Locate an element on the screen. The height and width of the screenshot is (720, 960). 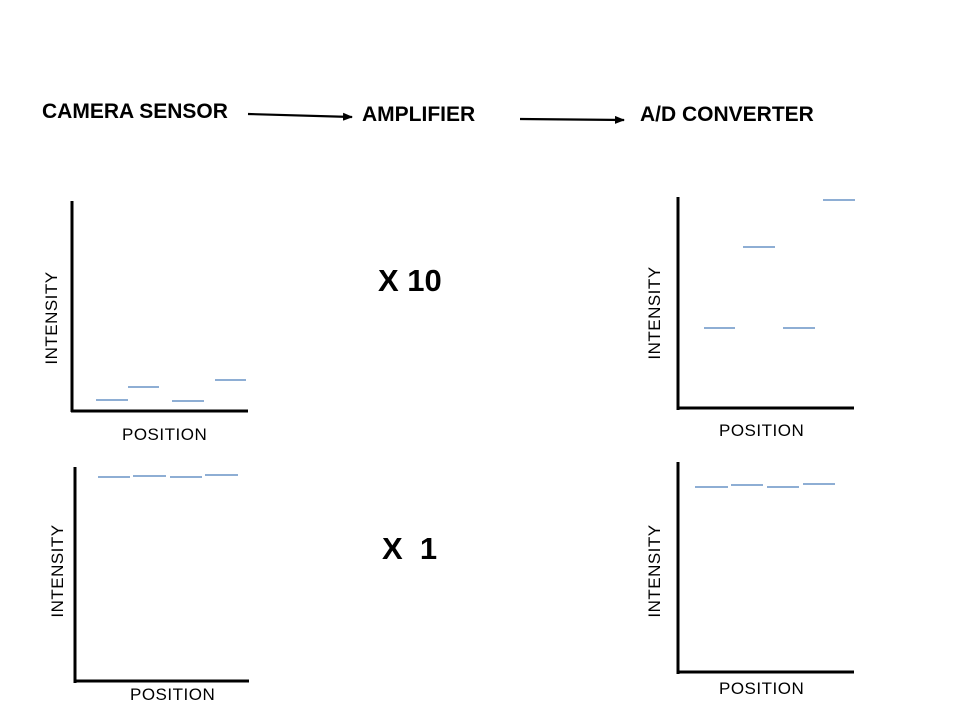
gain-x10-label: X 10 is located at coordinates (410, 280).